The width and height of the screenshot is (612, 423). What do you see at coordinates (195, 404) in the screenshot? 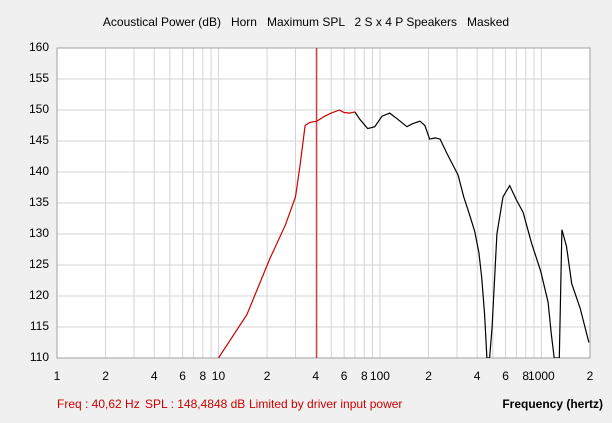
I see `spl-readout: SPL : 148,4848 dB` at bounding box center [195, 404].